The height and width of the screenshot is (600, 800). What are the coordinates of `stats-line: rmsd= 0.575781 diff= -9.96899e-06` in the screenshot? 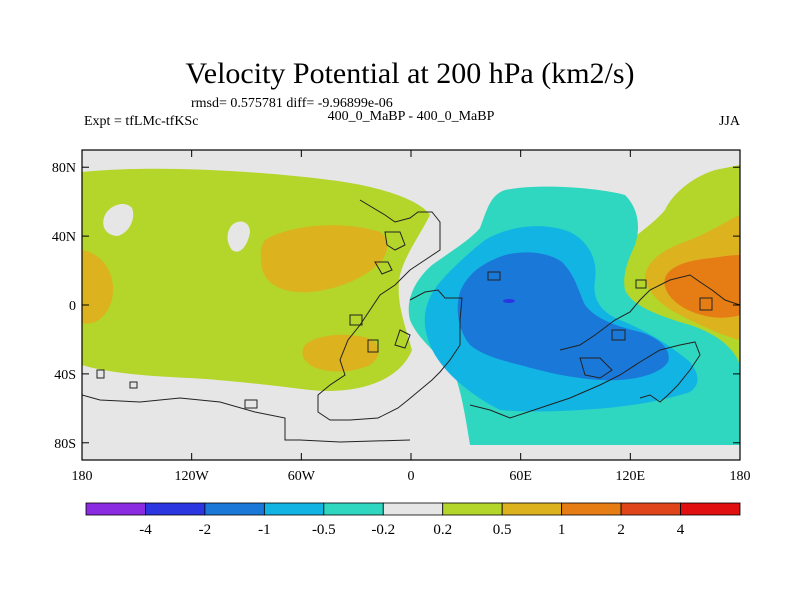 It's located at (292, 103).